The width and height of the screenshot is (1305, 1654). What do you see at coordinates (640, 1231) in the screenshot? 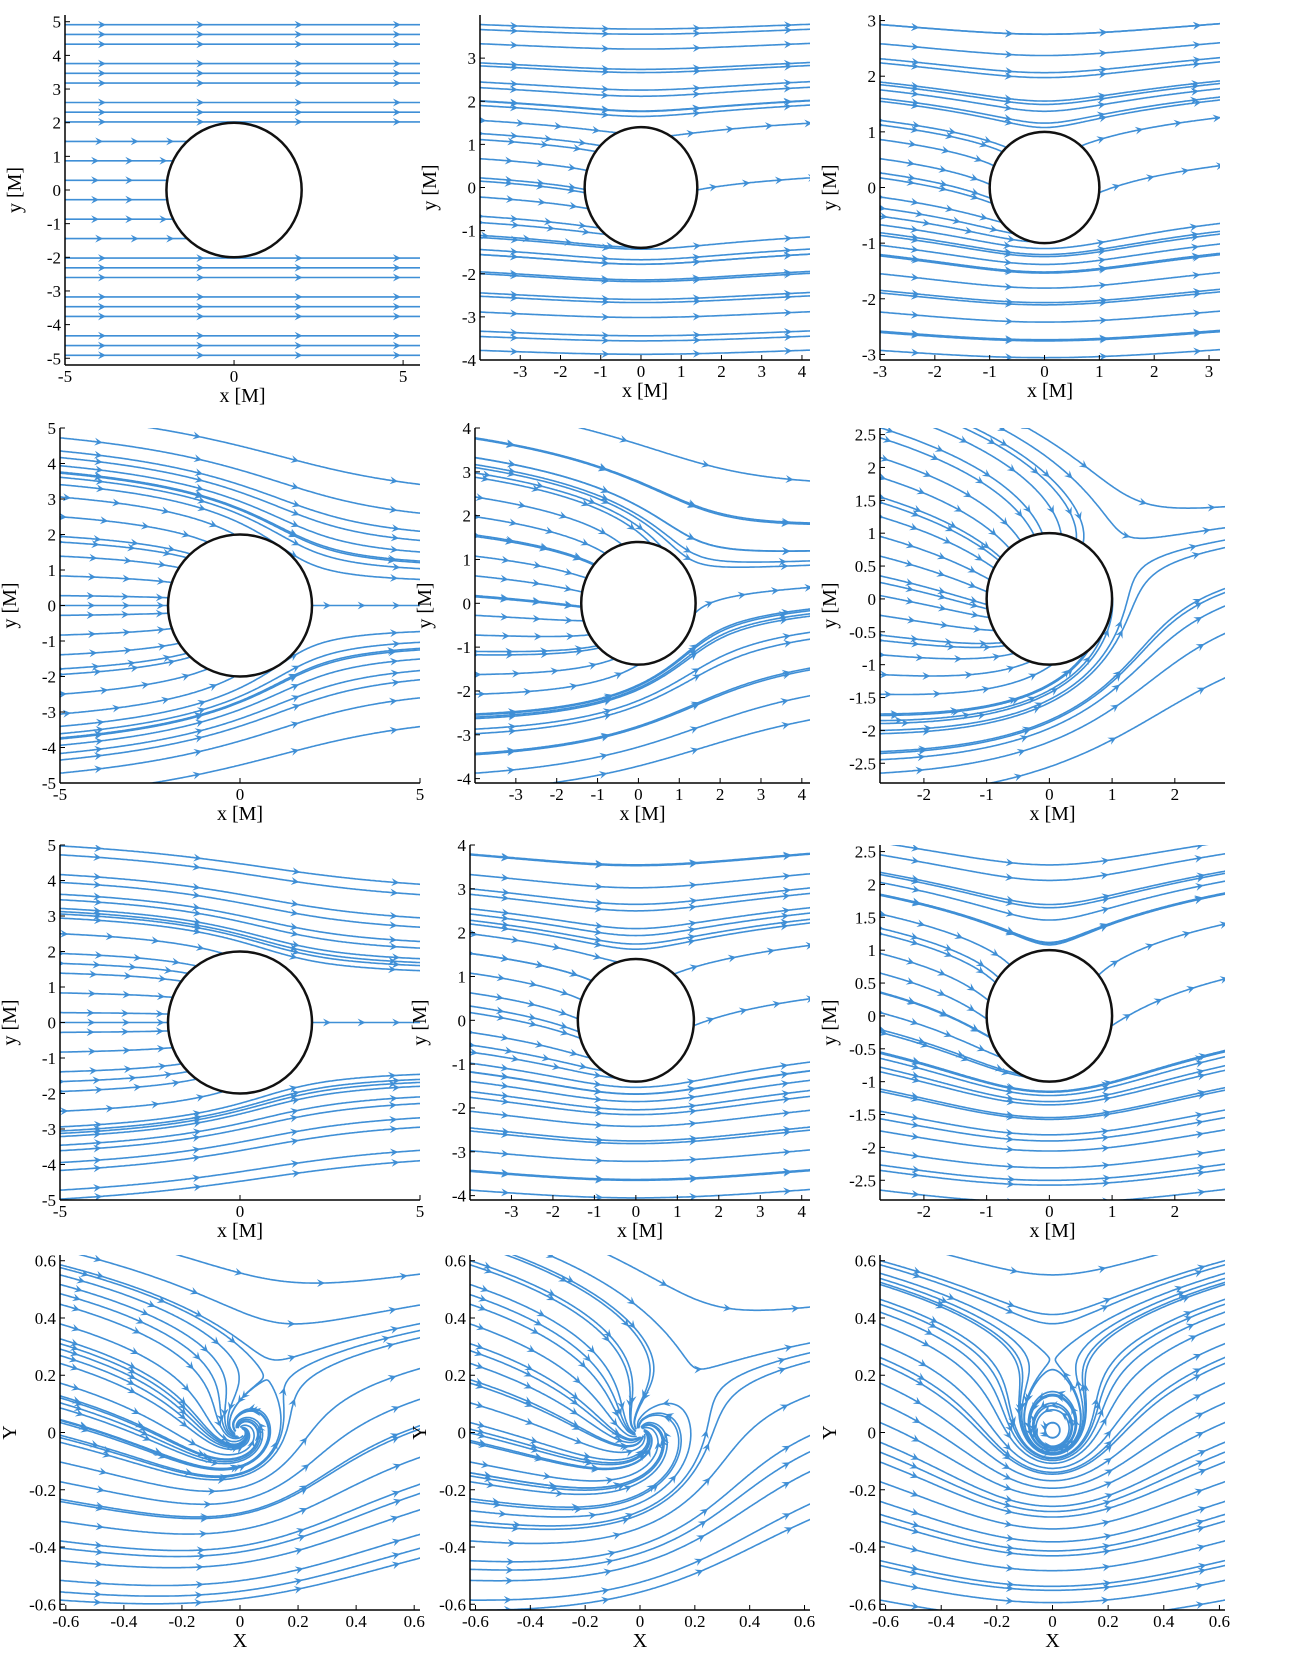
I see `x-axis-label: x [M]` at bounding box center [640, 1231].